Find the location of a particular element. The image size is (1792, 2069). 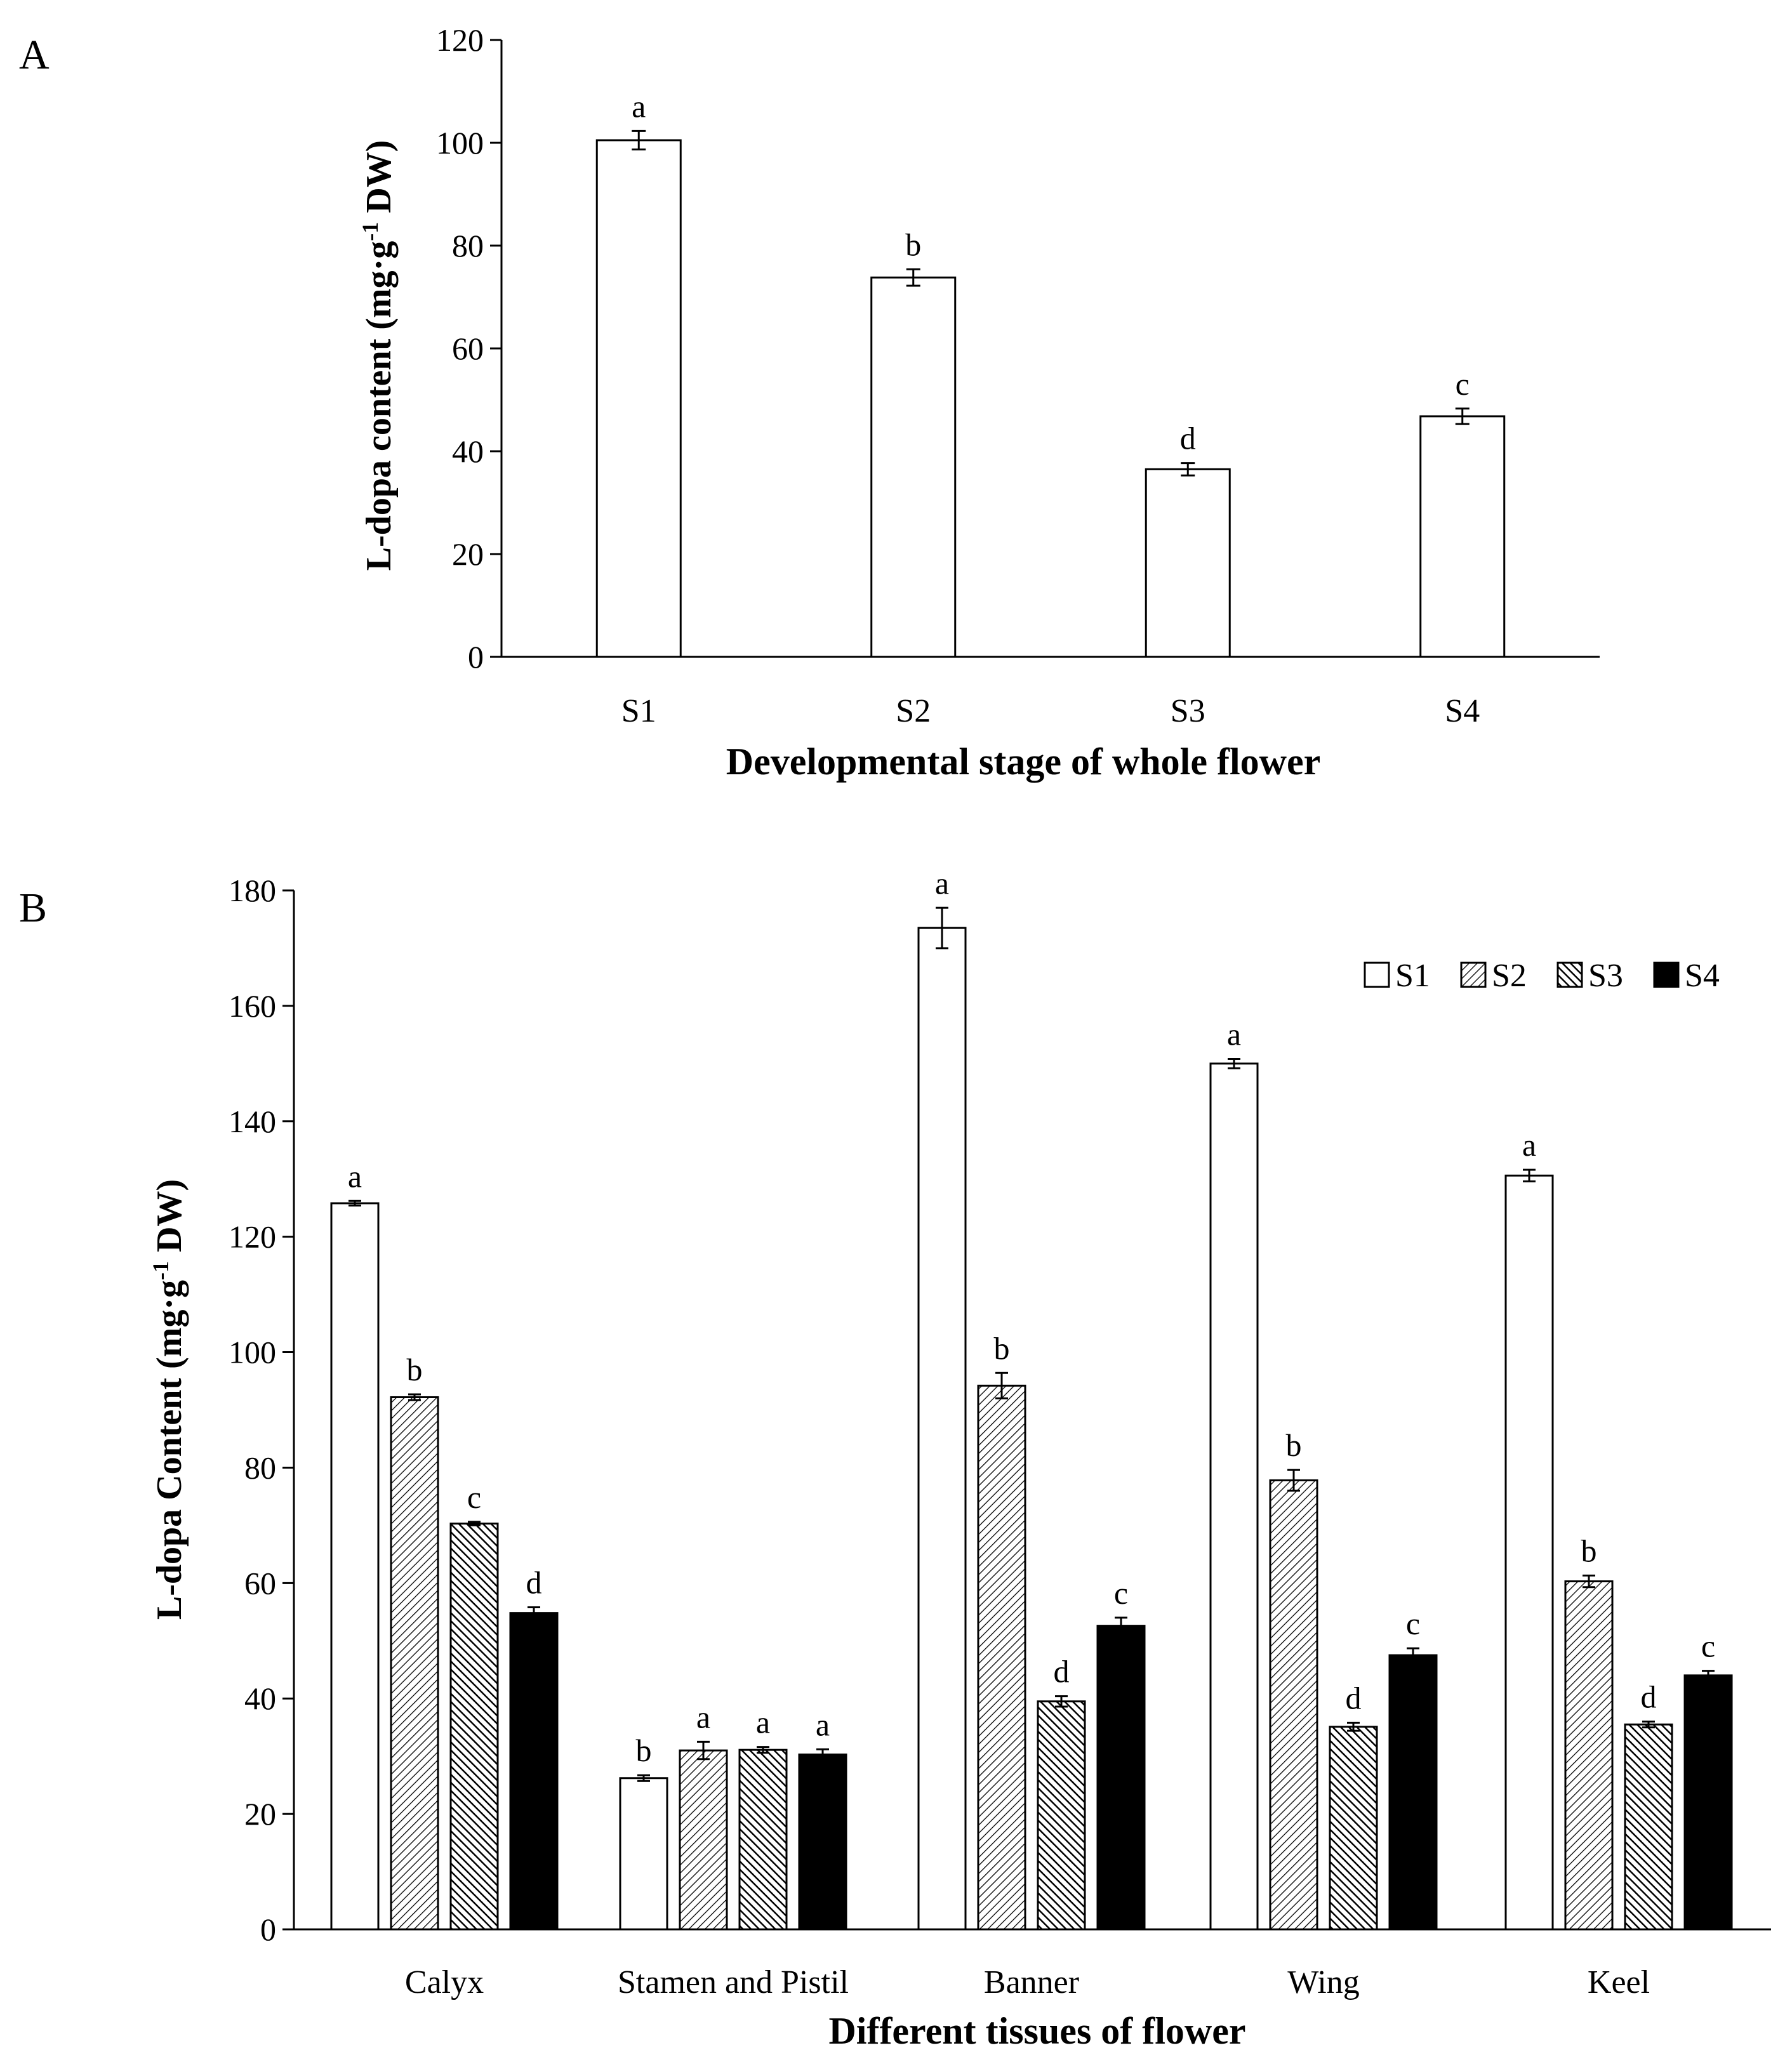

legend-swatch-s4 is located at coordinates (1666, 975).